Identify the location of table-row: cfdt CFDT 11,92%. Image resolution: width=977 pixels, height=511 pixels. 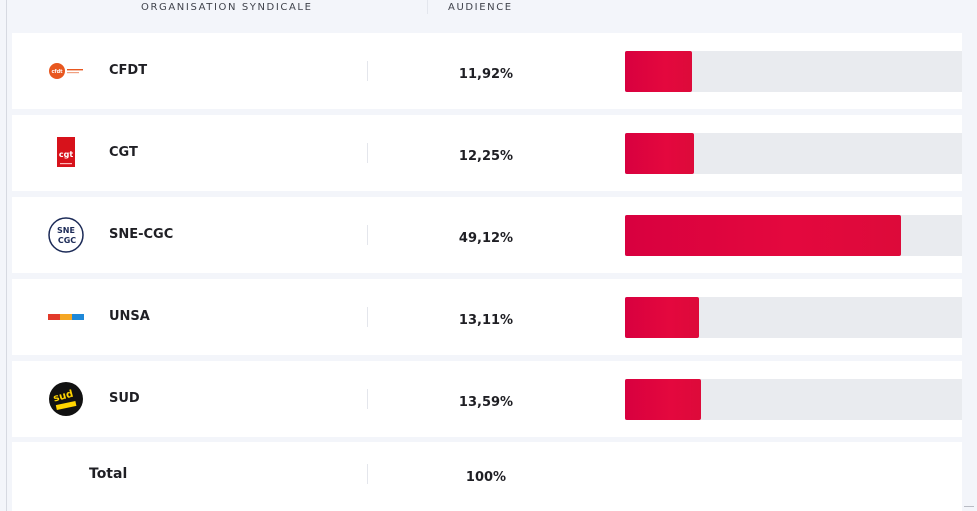
(487, 71).